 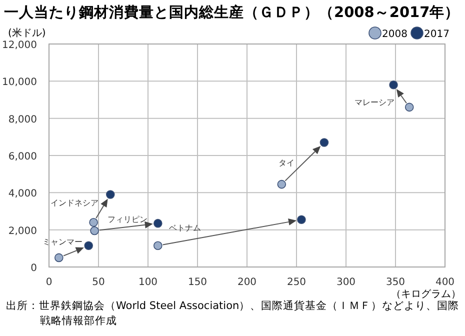 I want to click on y-axis-title: (米ドル), so click(x=27, y=33).